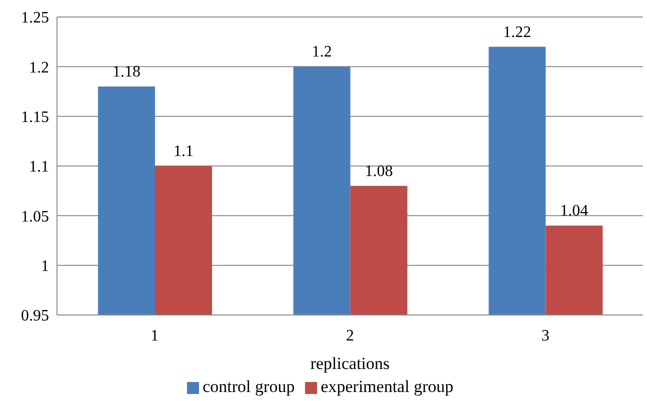 The image size is (647, 401). What do you see at coordinates (350, 363) in the screenshot?
I see `x-axis-title: replications` at bounding box center [350, 363].